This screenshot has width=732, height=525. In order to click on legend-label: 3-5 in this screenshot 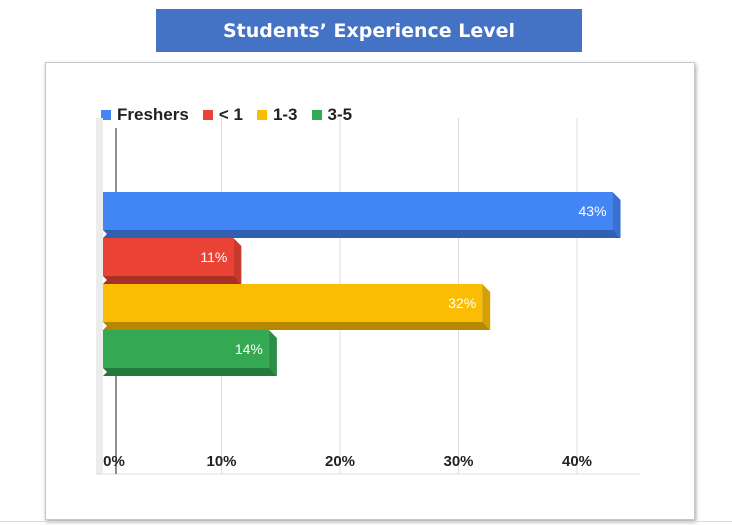, I will do `click(340, 114)`.